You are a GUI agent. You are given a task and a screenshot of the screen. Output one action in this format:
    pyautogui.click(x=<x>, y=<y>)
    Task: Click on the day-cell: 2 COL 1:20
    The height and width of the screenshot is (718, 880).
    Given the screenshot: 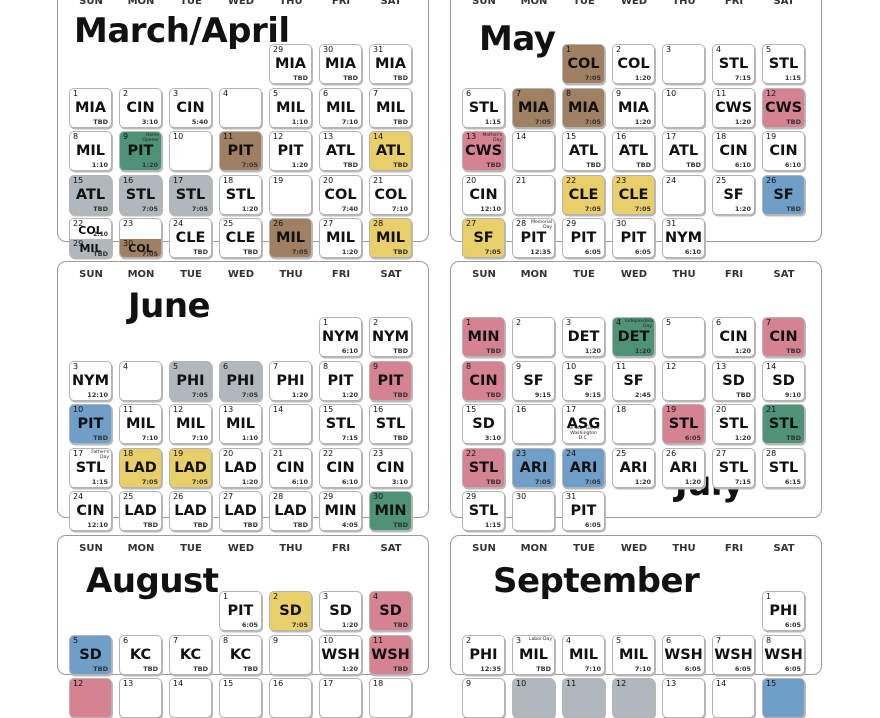 What is the action you would take?
    pyautogui.click(x=633, y=64)
    